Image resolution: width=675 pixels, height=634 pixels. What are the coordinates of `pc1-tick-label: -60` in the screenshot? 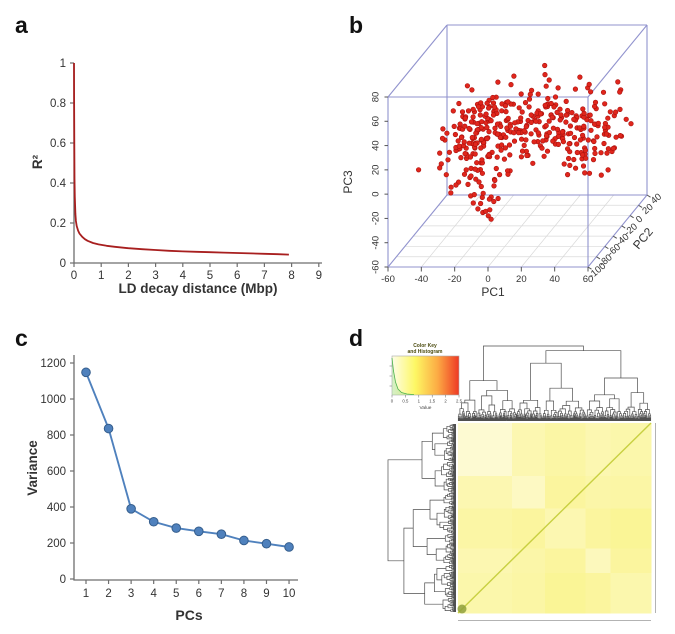 It's located at (388, 279).